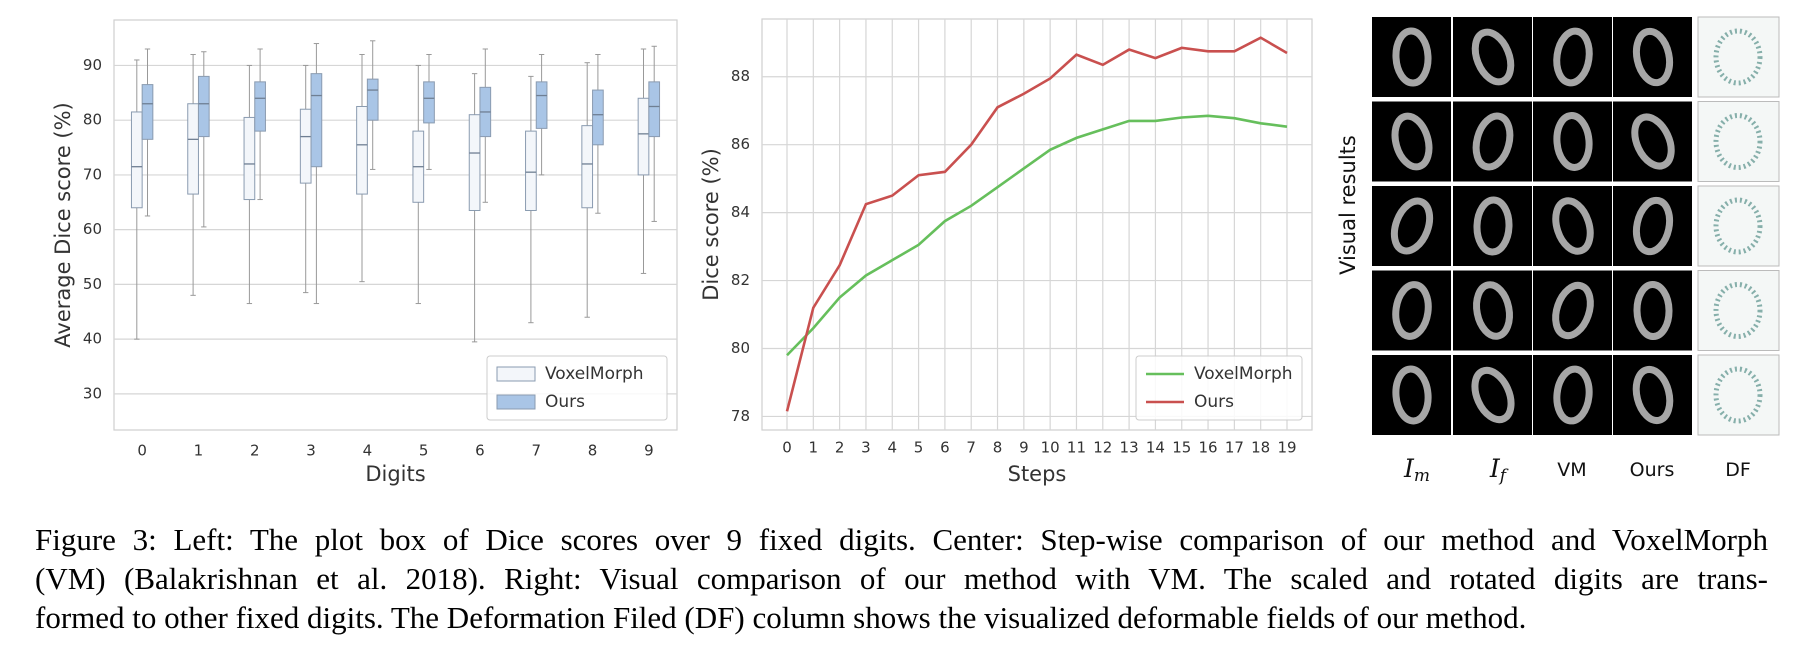 This screenshot has width=1814, height=650. Describe the element at coordinates (919, 448) in the screenshot. I see `x-tick-label: 5` at that location.